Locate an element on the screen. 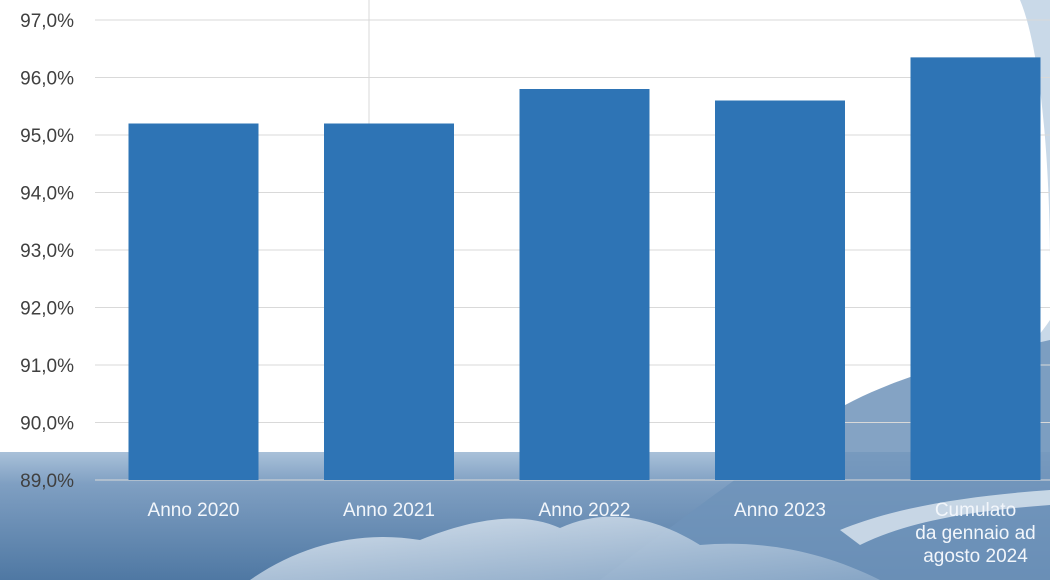  y-tick-label: 96,0% is located at coordinates (47, 79).